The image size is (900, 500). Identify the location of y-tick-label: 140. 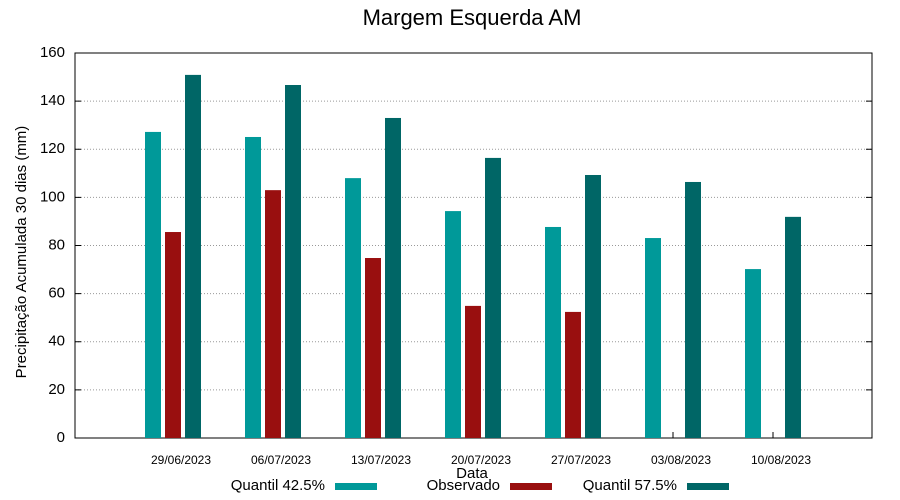
(52, 100).